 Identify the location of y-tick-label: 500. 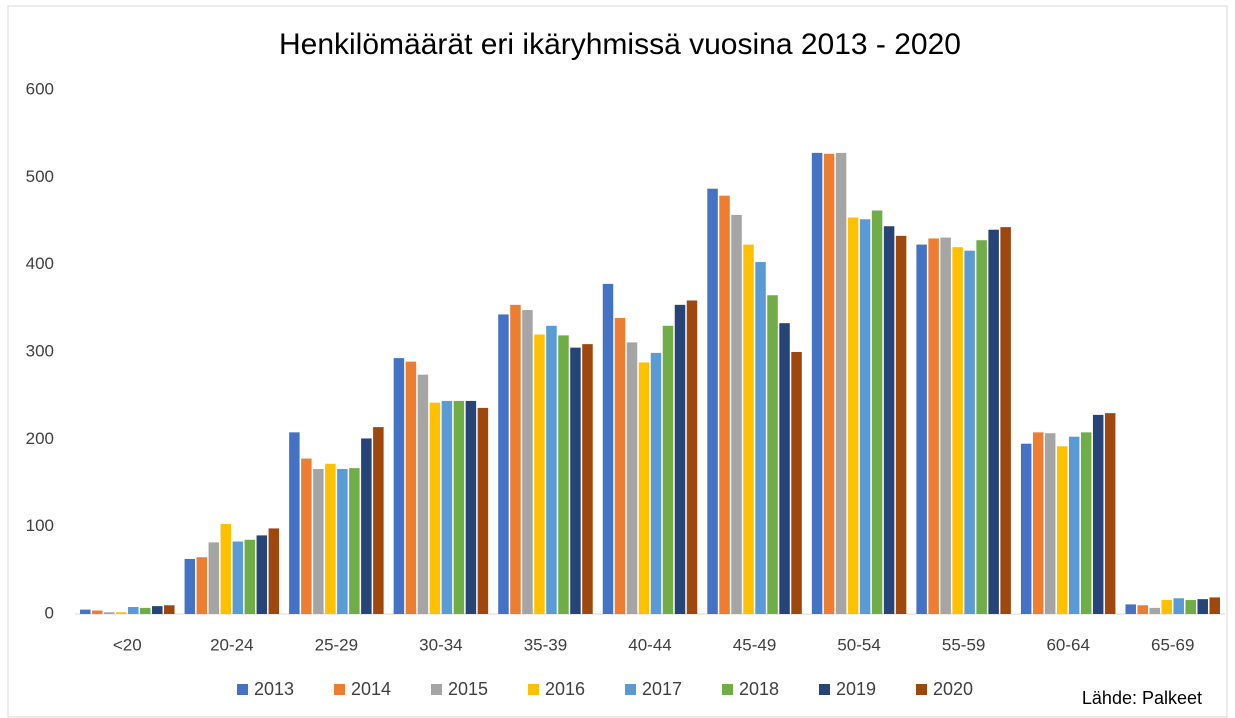
(40, 176).